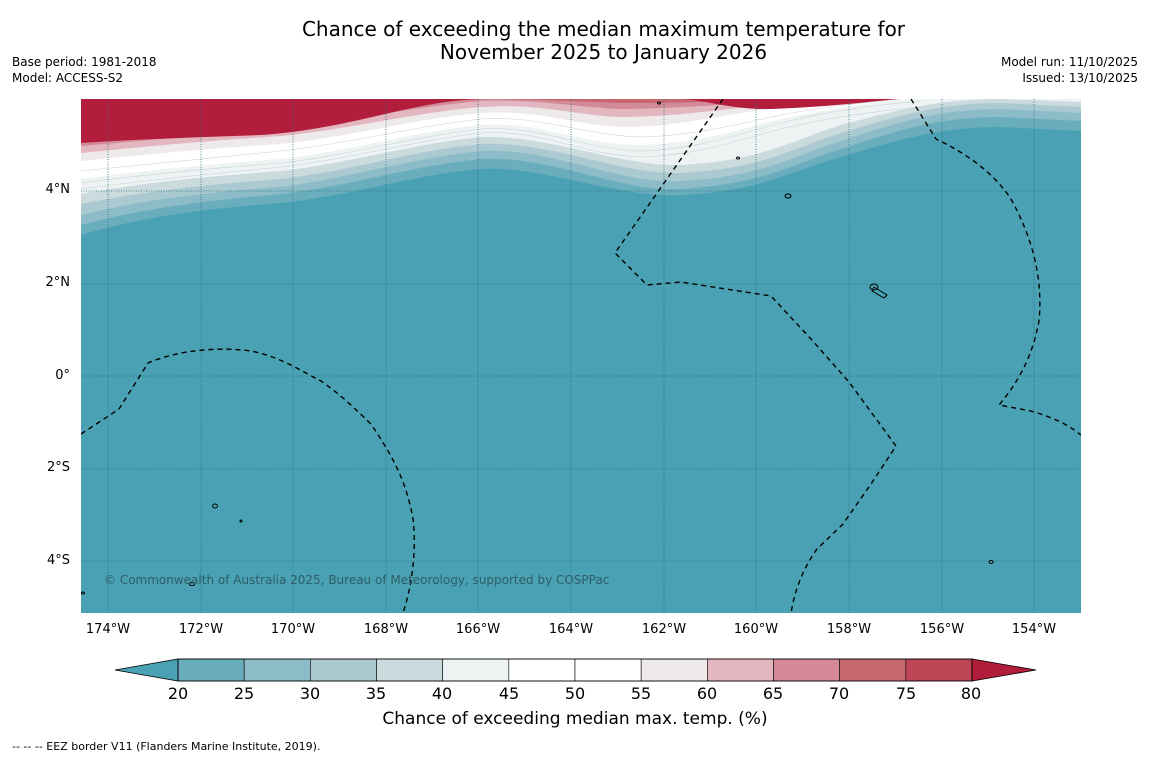  What do you see at coordinates (879, 292) in the screenshot?
I see `island-kiribati-atoll` at bounding box center [879, 292].